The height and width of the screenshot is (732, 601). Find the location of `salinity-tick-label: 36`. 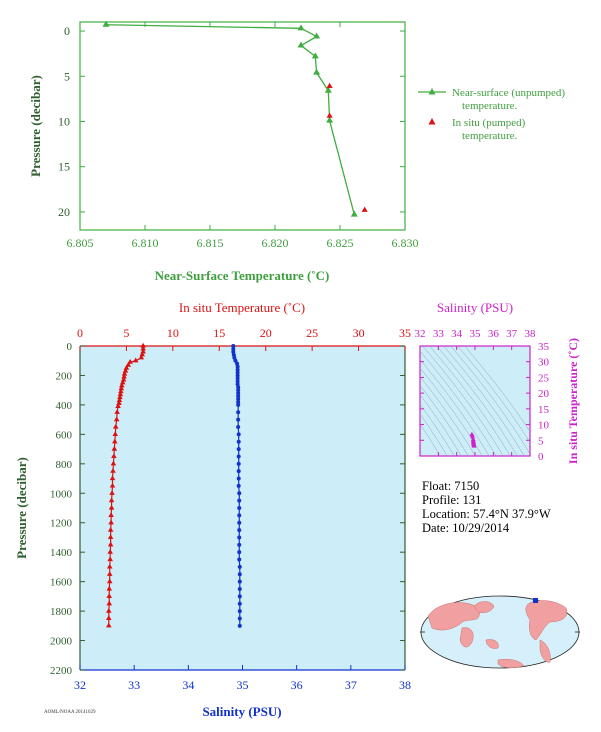

salinity-tick-label: 36 is located at coordinates (297, 685).